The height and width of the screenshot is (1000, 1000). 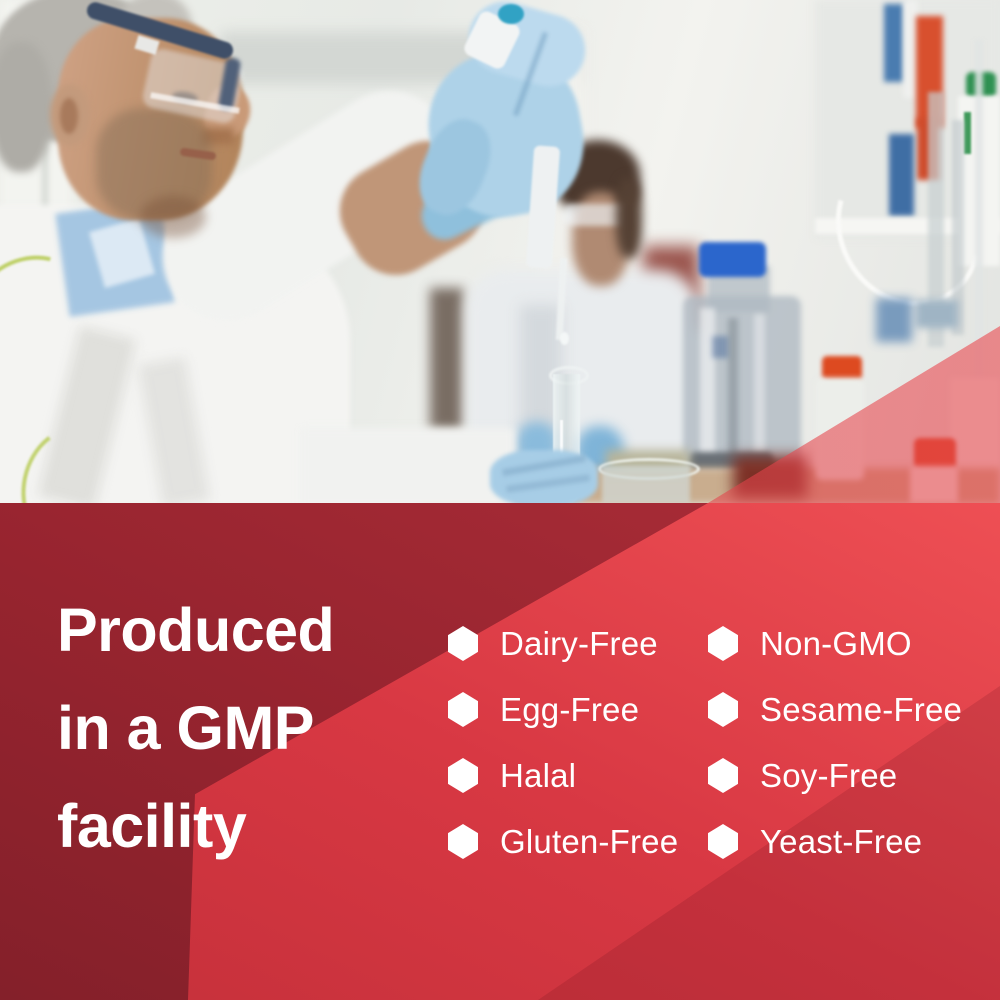 I want to click on pipette-droplet, so click(x=564, y=338).